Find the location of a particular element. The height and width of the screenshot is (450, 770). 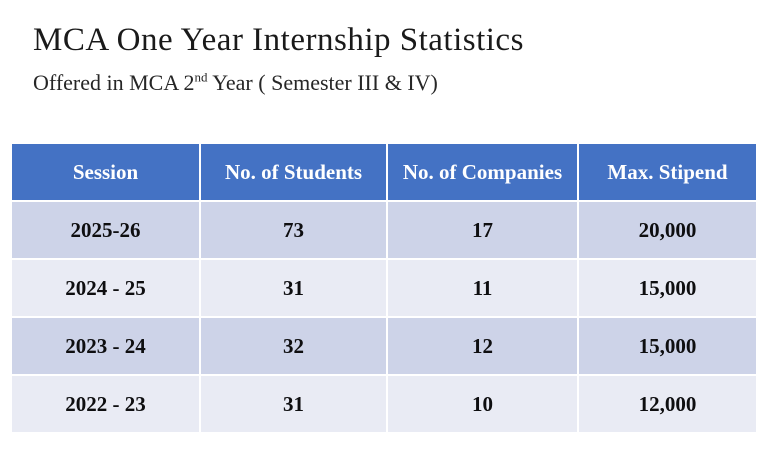

cell-session: 2024 - 25 is located at coordinates (105, 288).